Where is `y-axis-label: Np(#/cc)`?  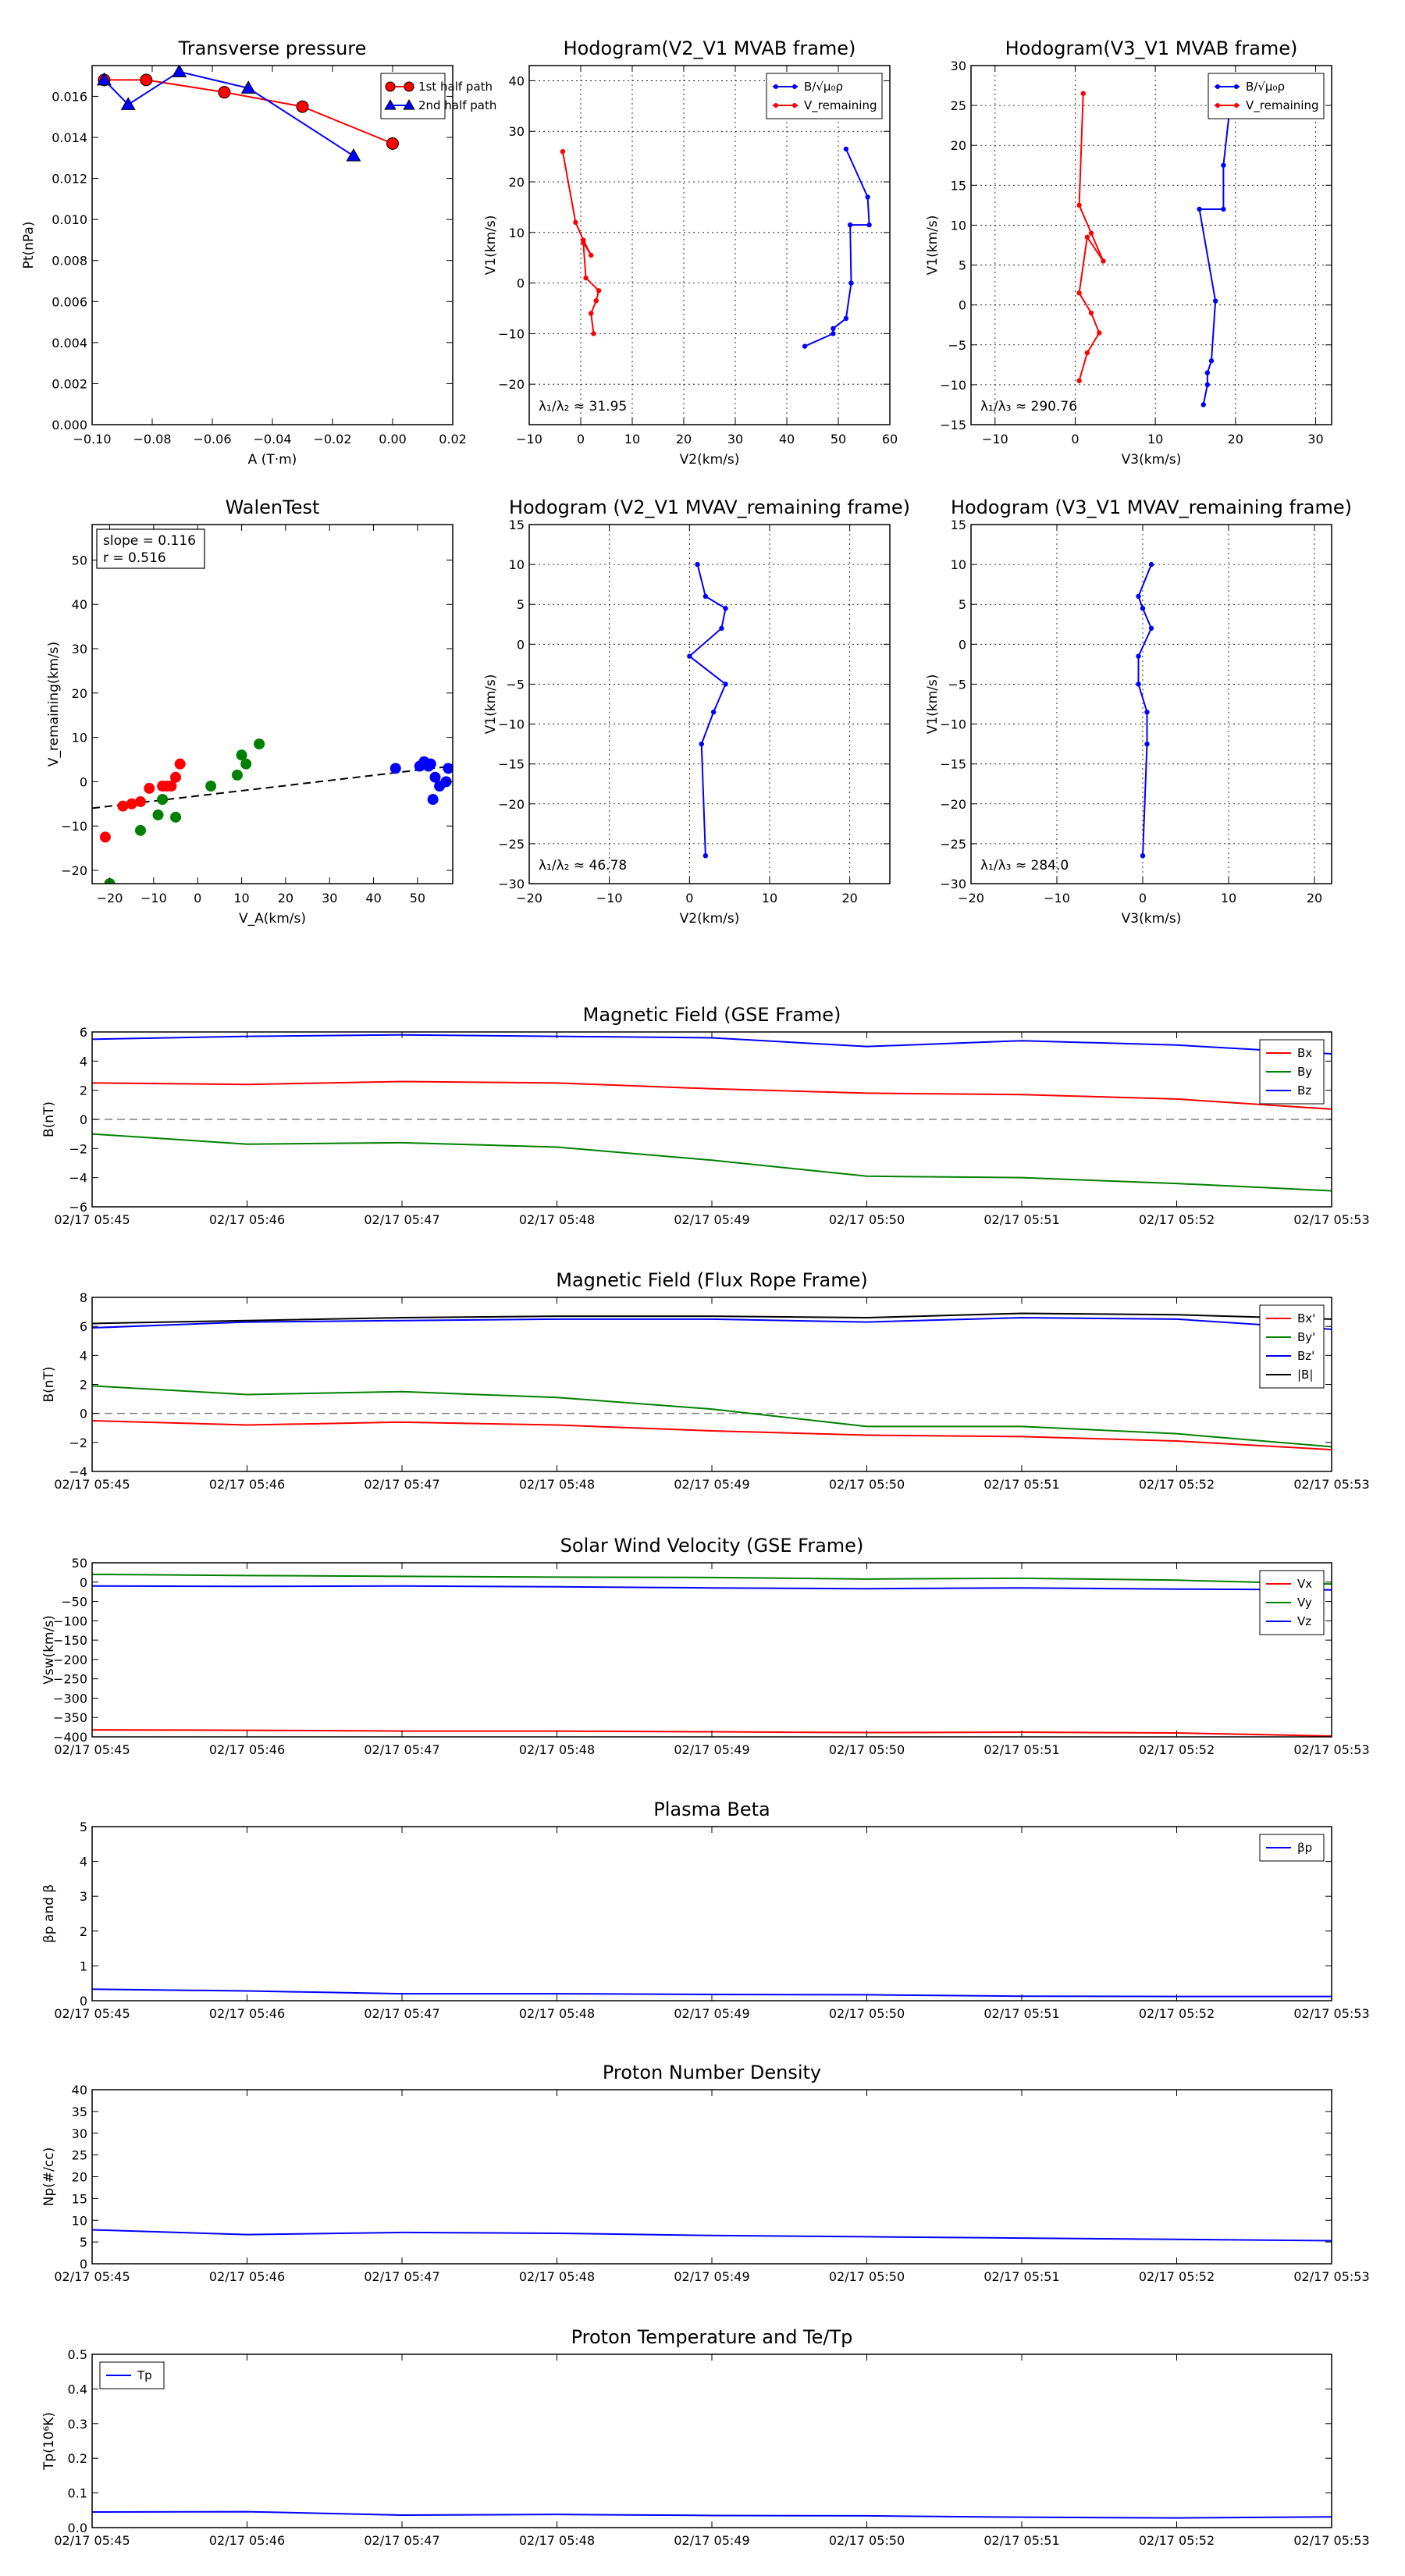
y-axis-label: Np(#/cc) is located at coordinates (49, 2176).